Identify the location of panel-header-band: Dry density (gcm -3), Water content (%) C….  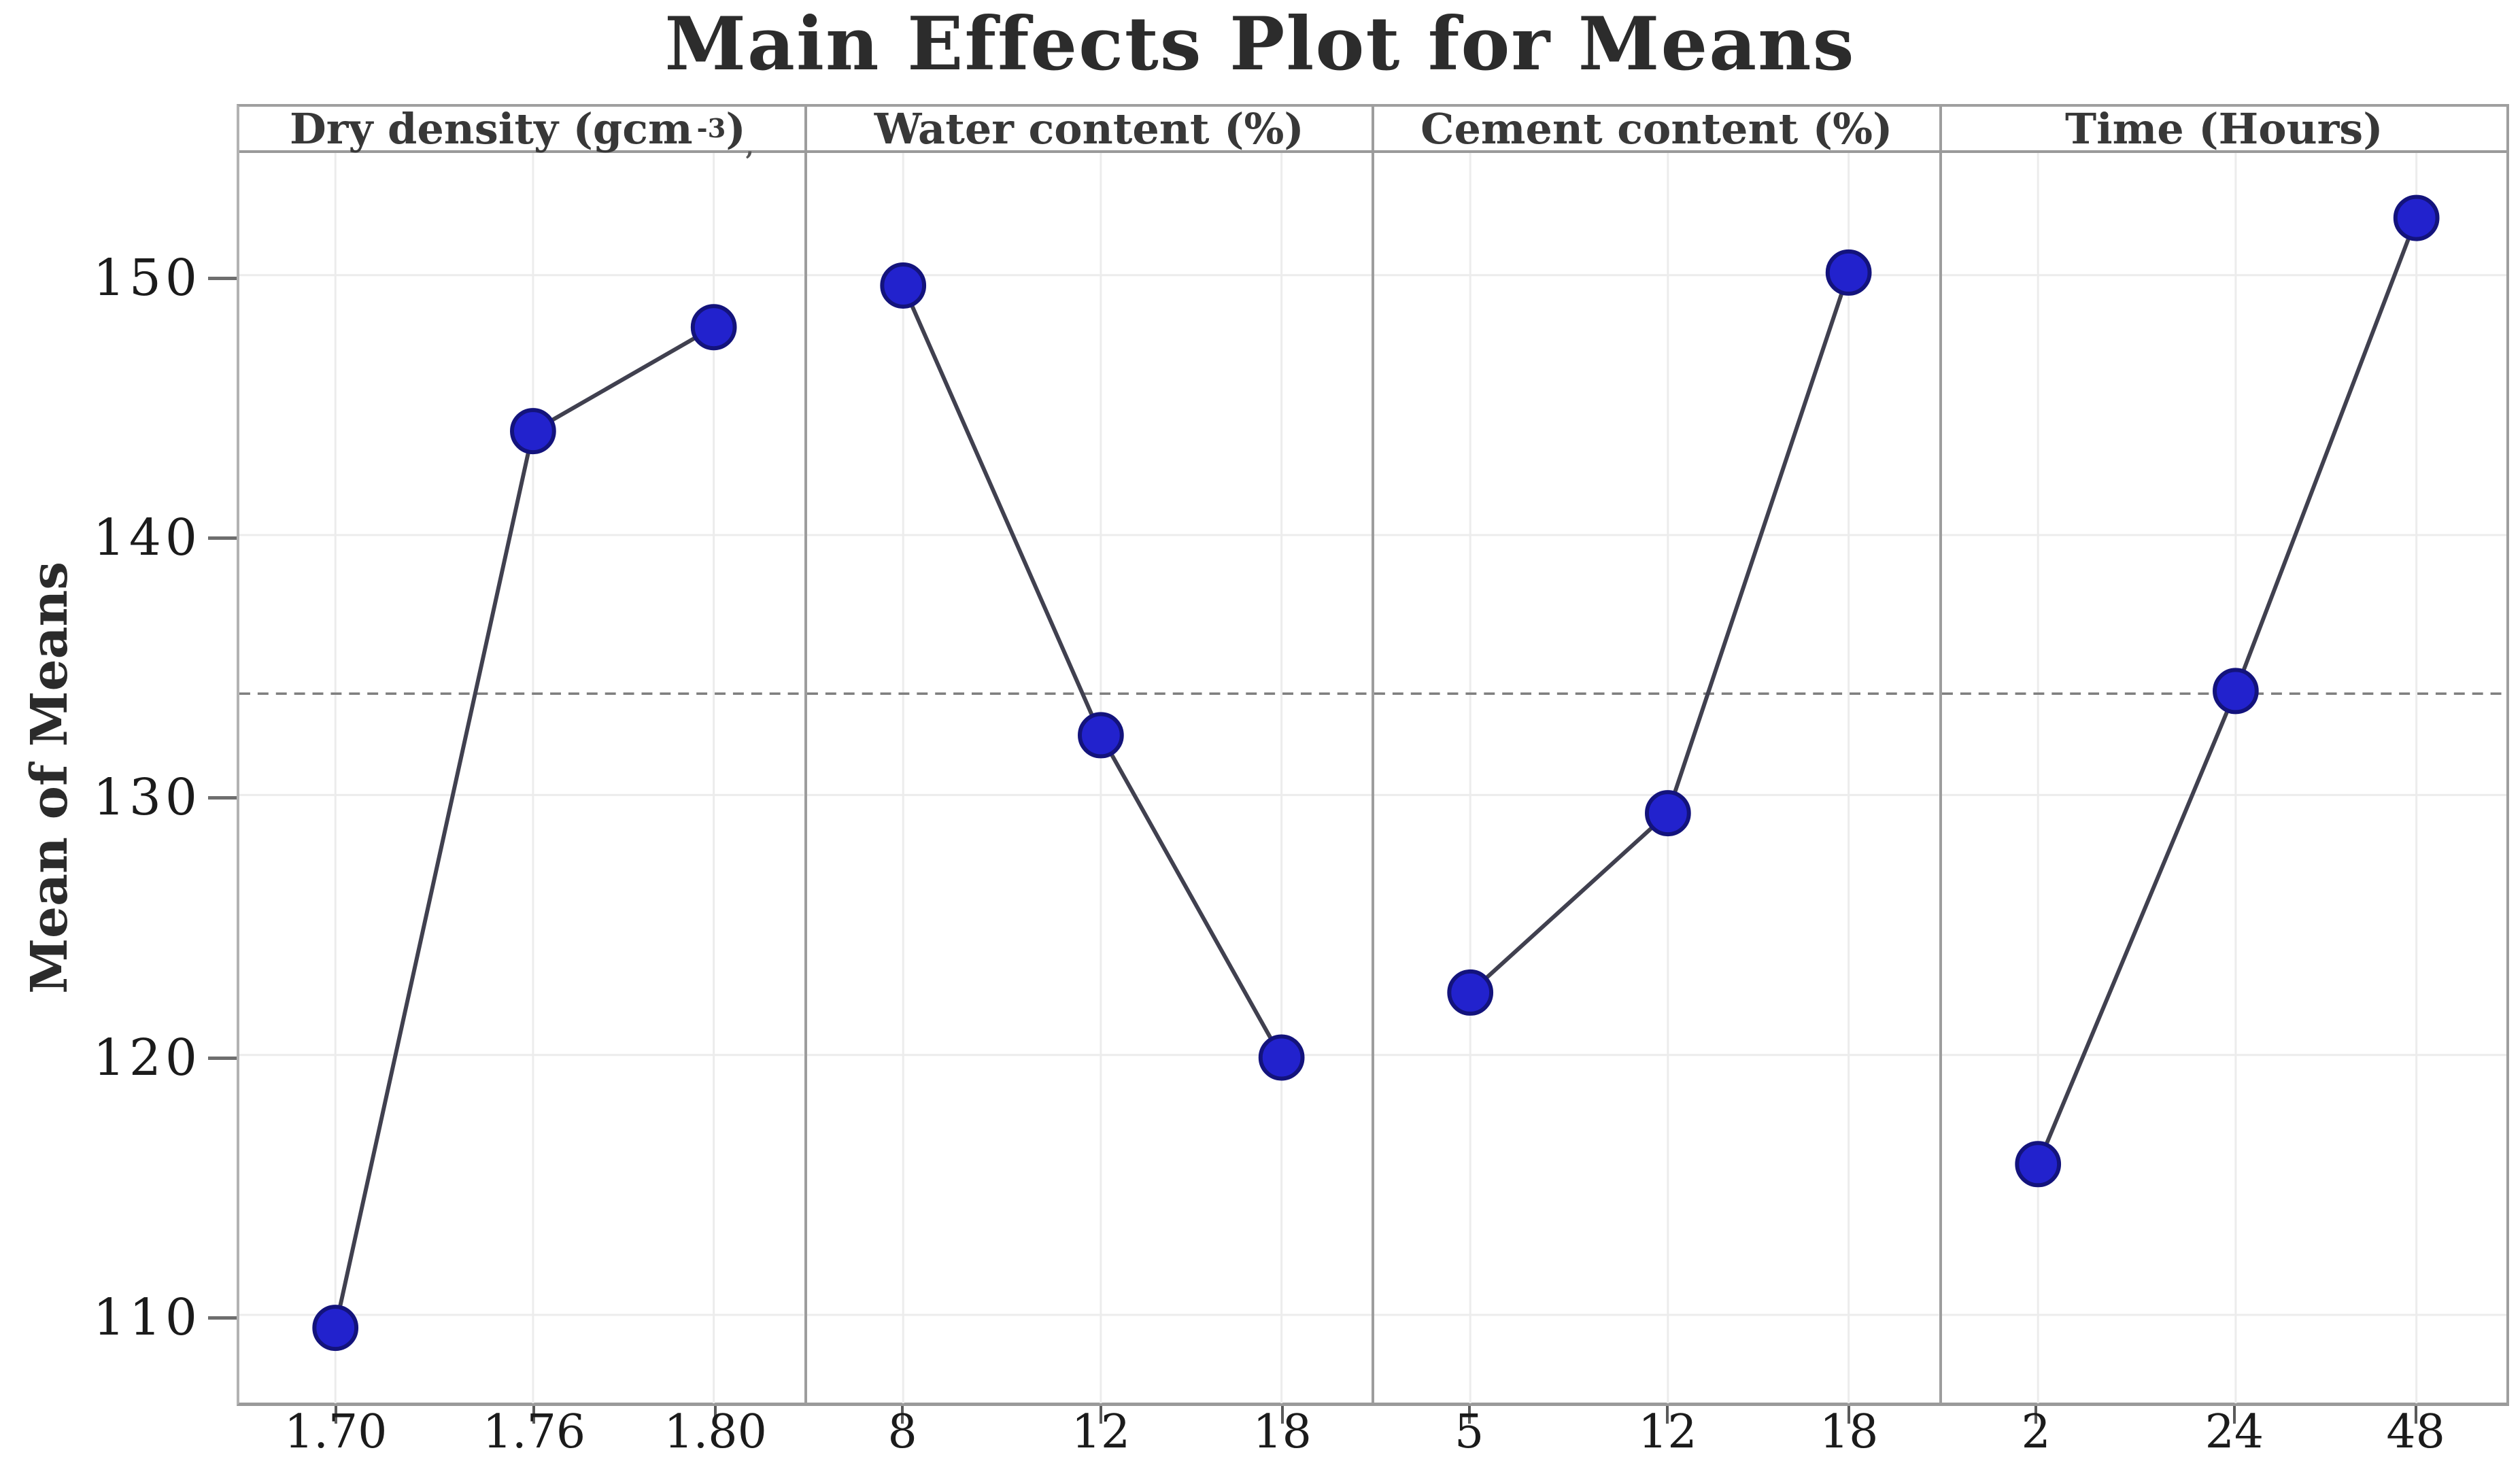
(1373, 132).